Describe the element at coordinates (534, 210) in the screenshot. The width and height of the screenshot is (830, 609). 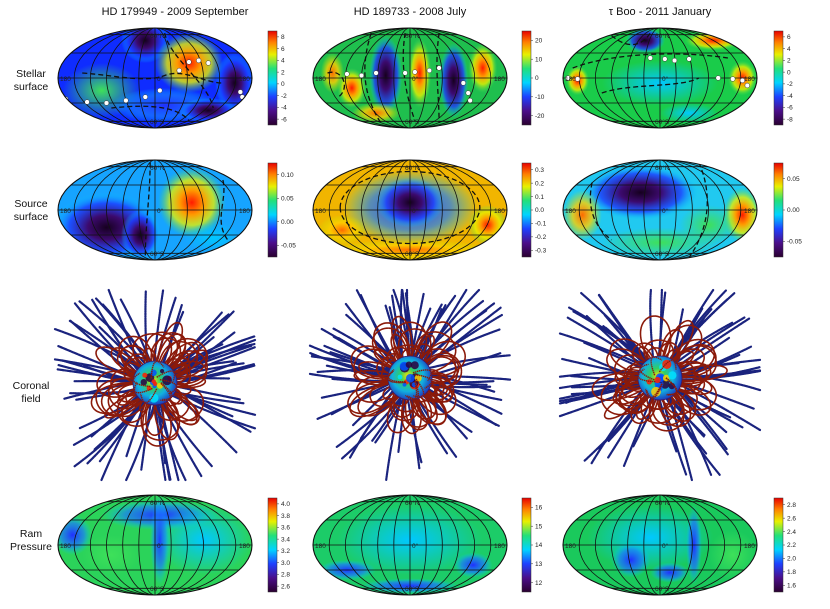
I see `colorbar: 0.3 0.2 0.1 0.0 -0.1 -0.2 -0.3` at that location.